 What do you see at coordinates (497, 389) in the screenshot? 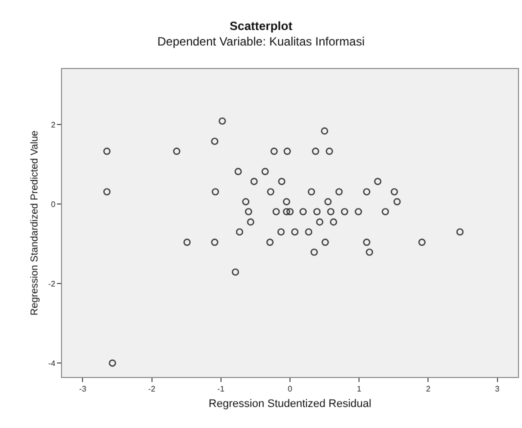
I see `x-tick-label: 3` at bounding box center [497, 389].